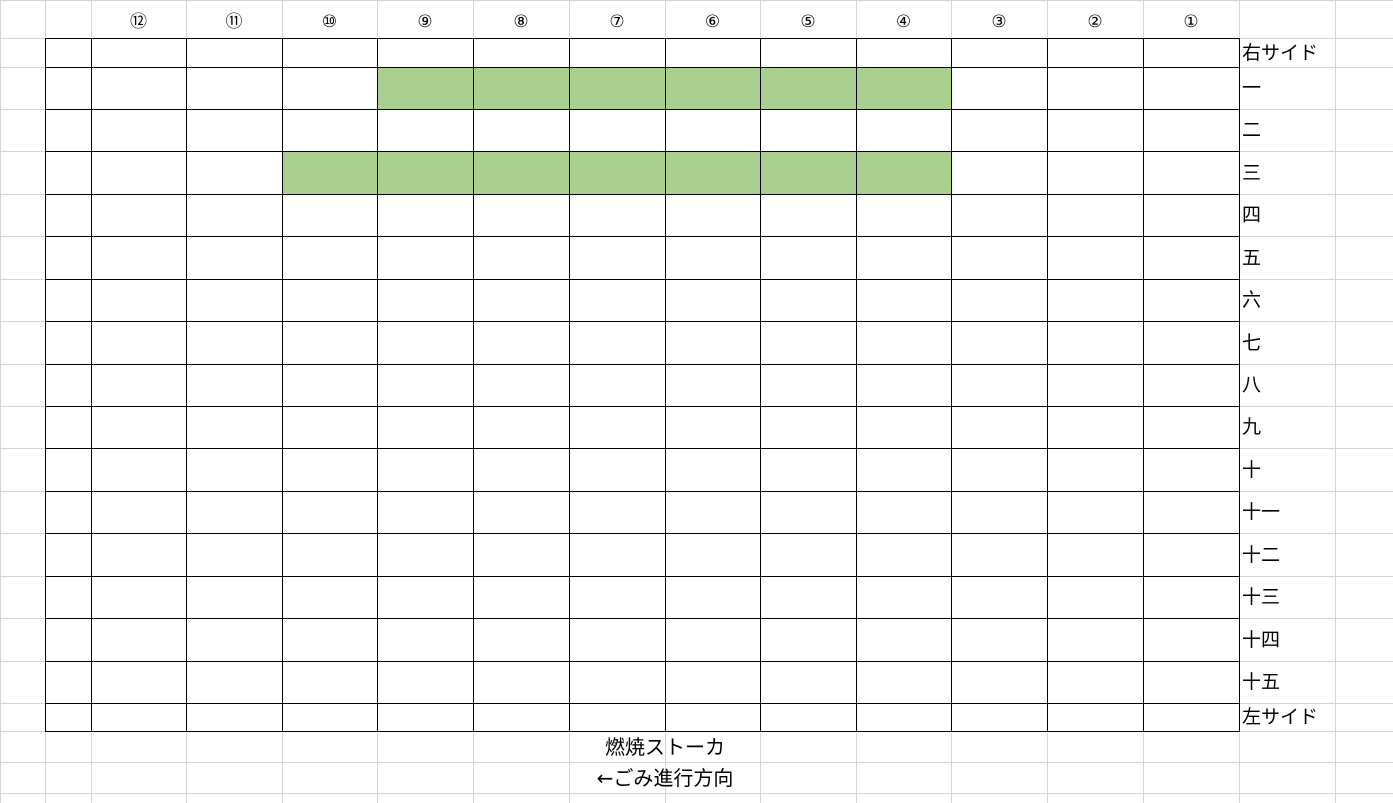 Image resolution: width=1393 pixels, height=803 pixels. What do you see at coordinates (1252, 300) in the screenshot?
I see `row-label: 六` at bounding box center [1252, 300].